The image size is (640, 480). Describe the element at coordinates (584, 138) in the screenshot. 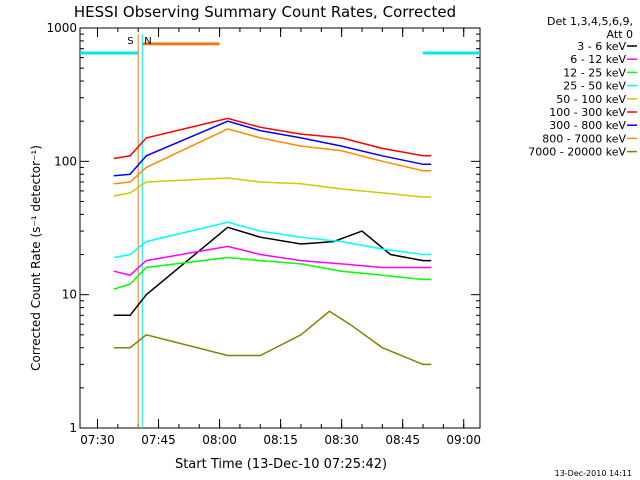

I see `legend-label: 800 - 7000 keV` at that location.